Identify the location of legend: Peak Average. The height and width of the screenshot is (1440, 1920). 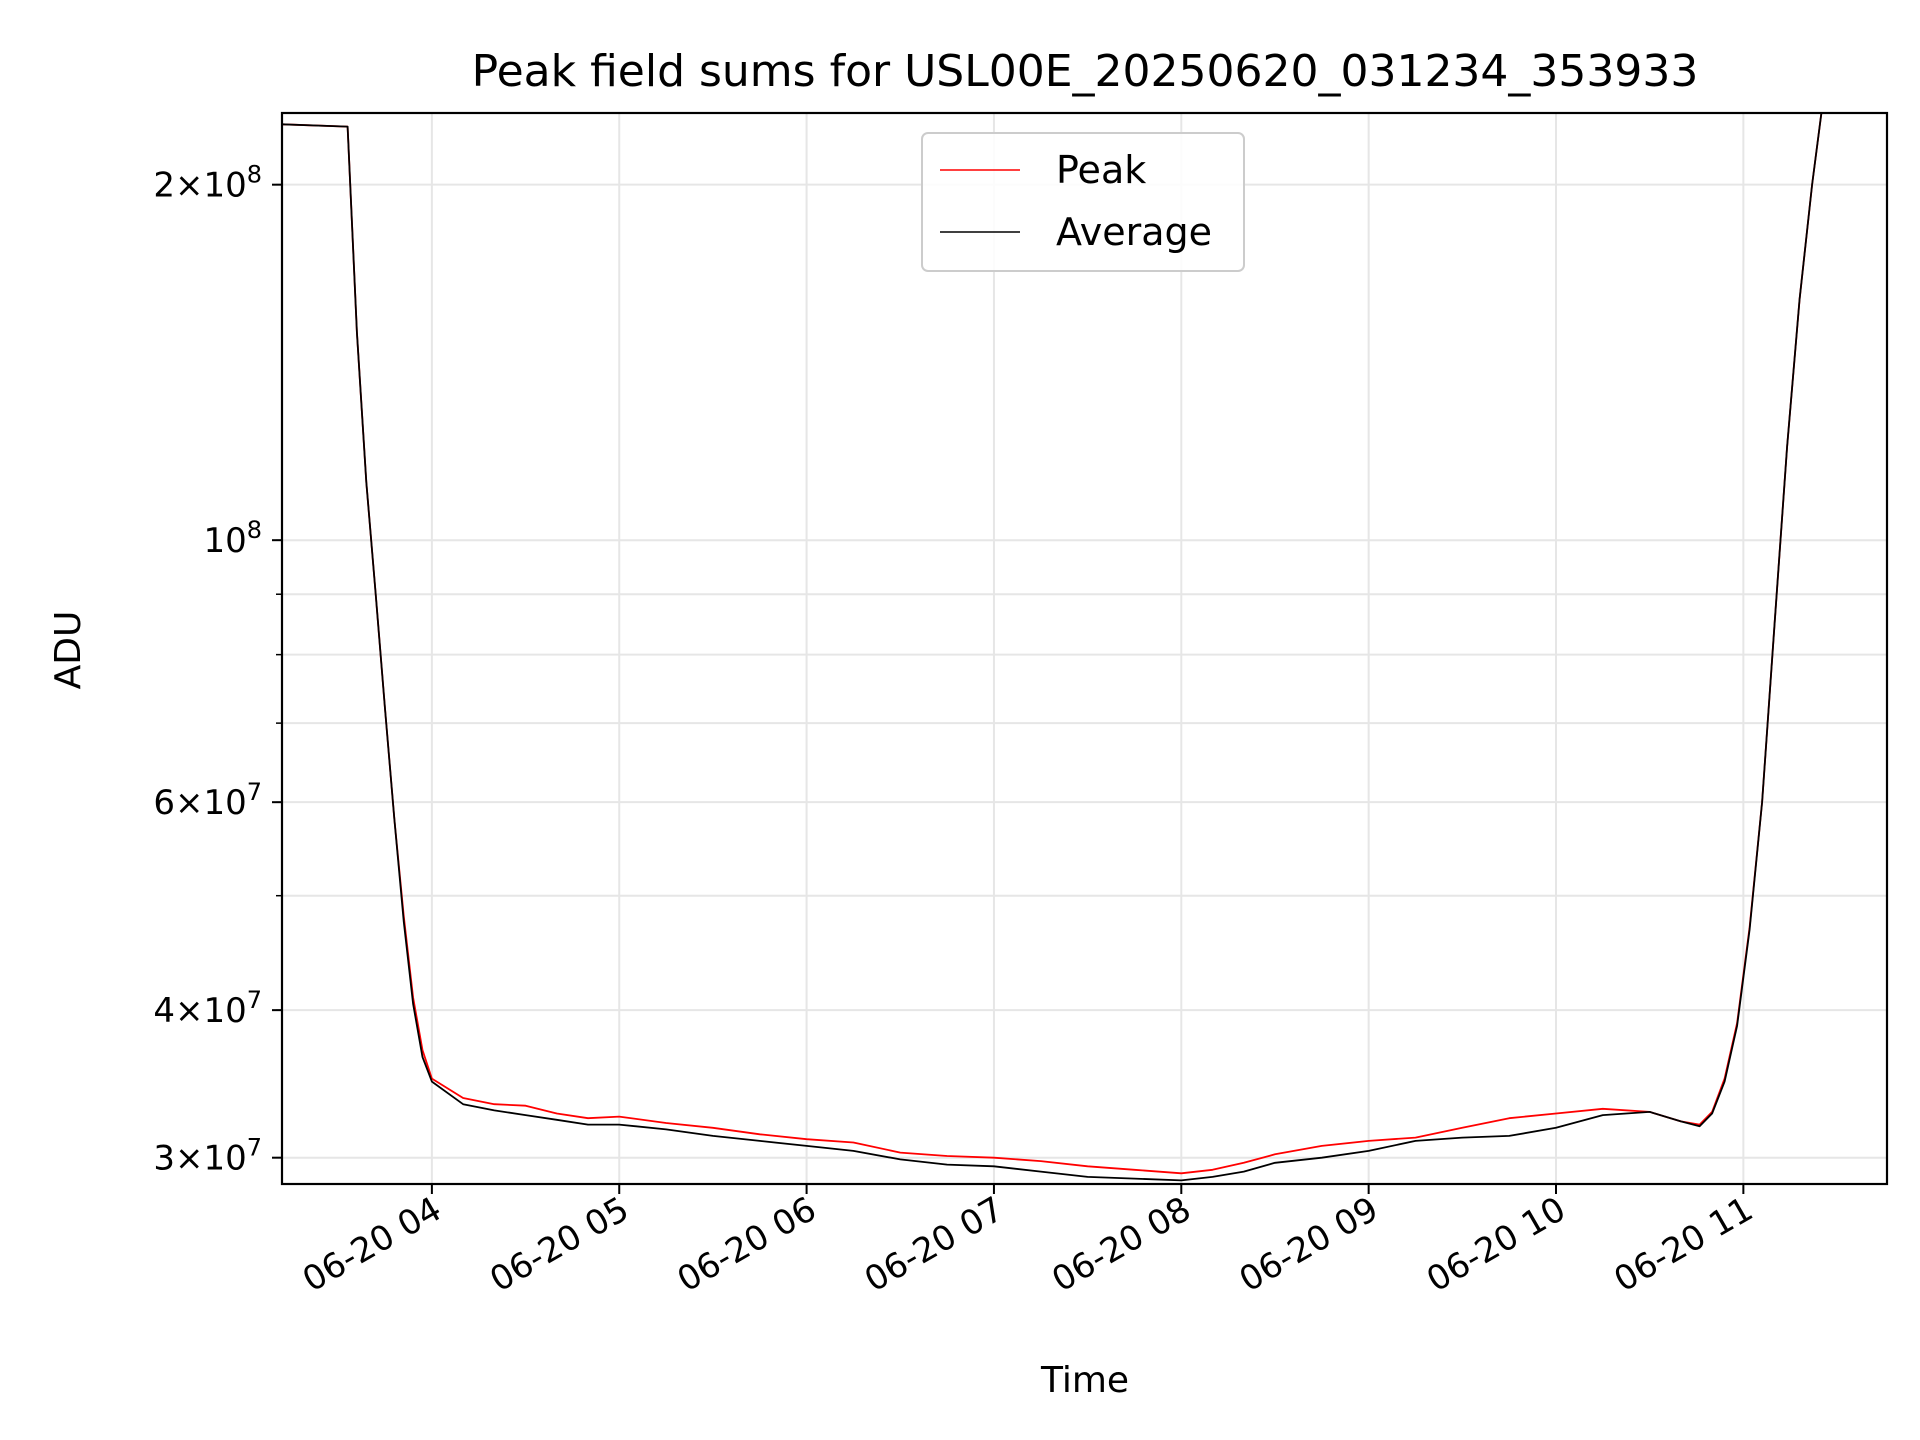
(1083, 202).